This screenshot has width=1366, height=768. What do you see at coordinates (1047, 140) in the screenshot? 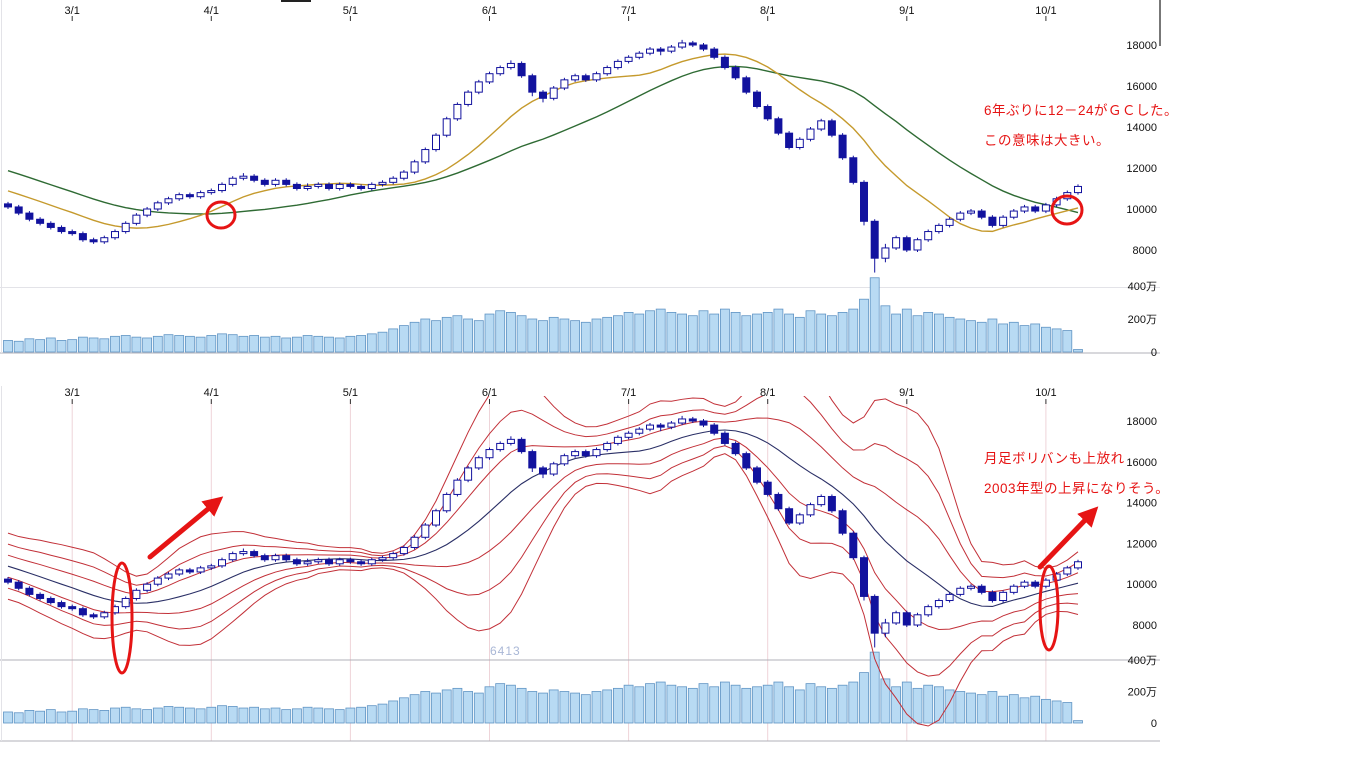
I see `annotation-line: この意味は大きい。` at bounding box center [1047, 140].